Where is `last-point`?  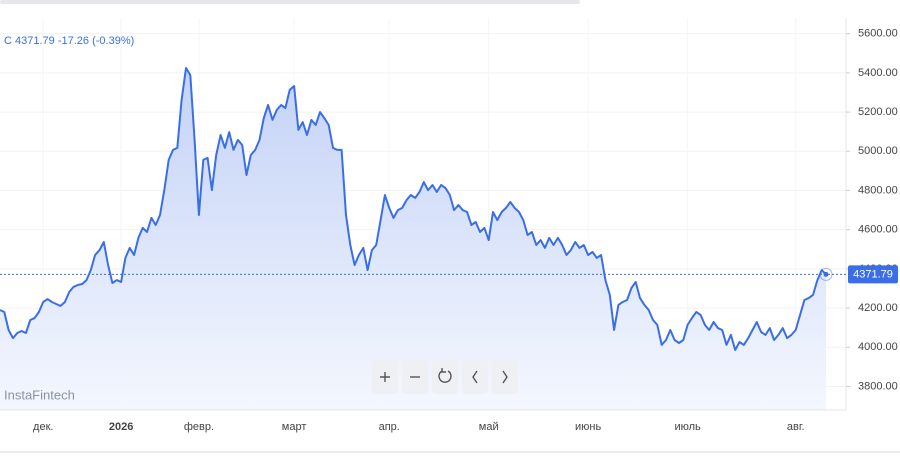
last-point is located at coordinates (826, 274).